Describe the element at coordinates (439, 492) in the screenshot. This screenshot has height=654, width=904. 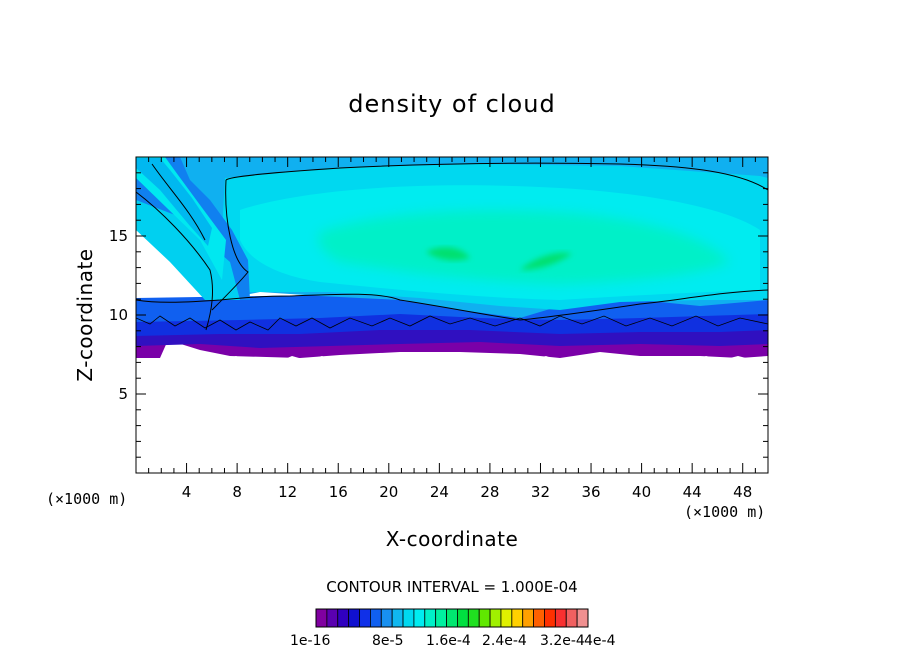
I see `x-tick-label: 24` at that location.